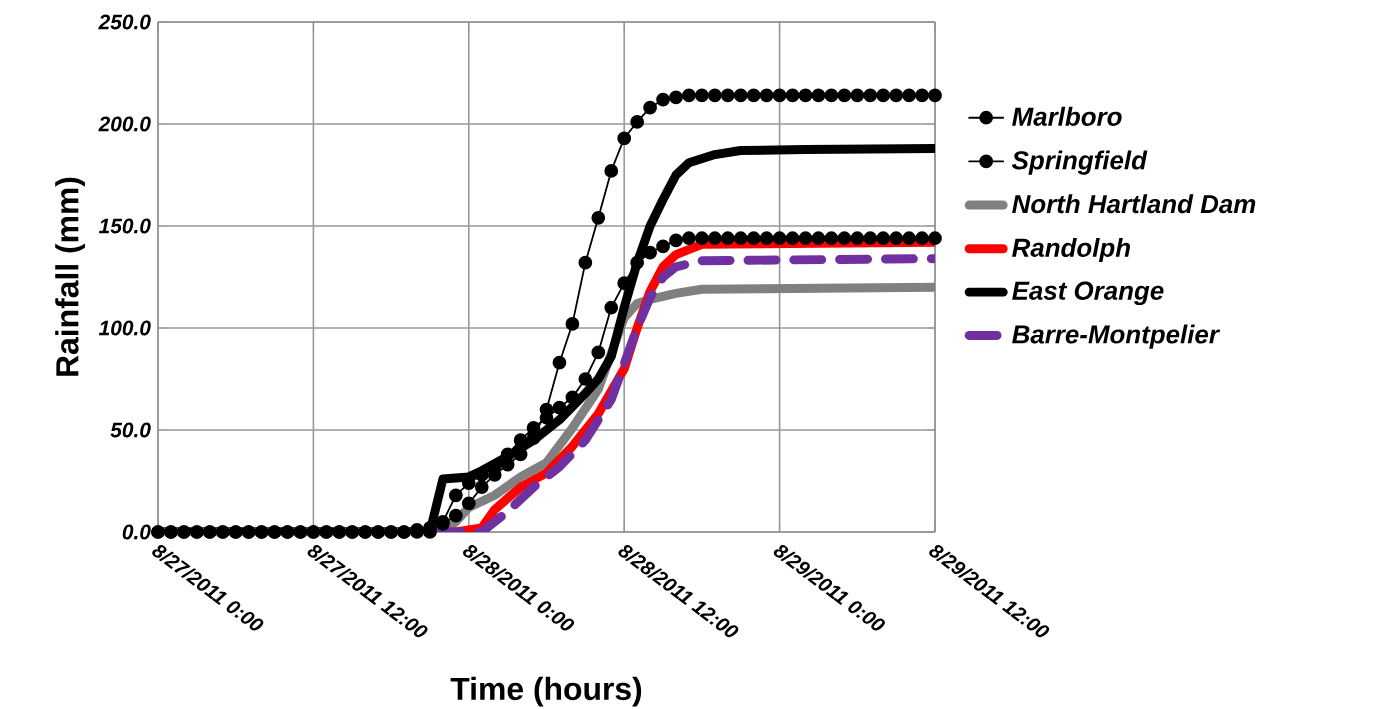 The width and height of the screenshot is (1390, 709). Describe the element at coordinates (1088, 293) in the screenshot. I see `legend-label: East Orange` at that location.